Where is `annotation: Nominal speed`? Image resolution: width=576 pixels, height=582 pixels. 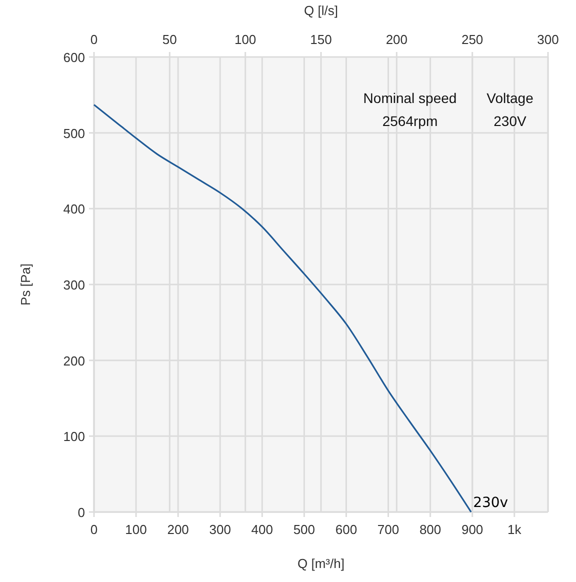 annotation: Nominal speed is located at coordinates (410, 98).